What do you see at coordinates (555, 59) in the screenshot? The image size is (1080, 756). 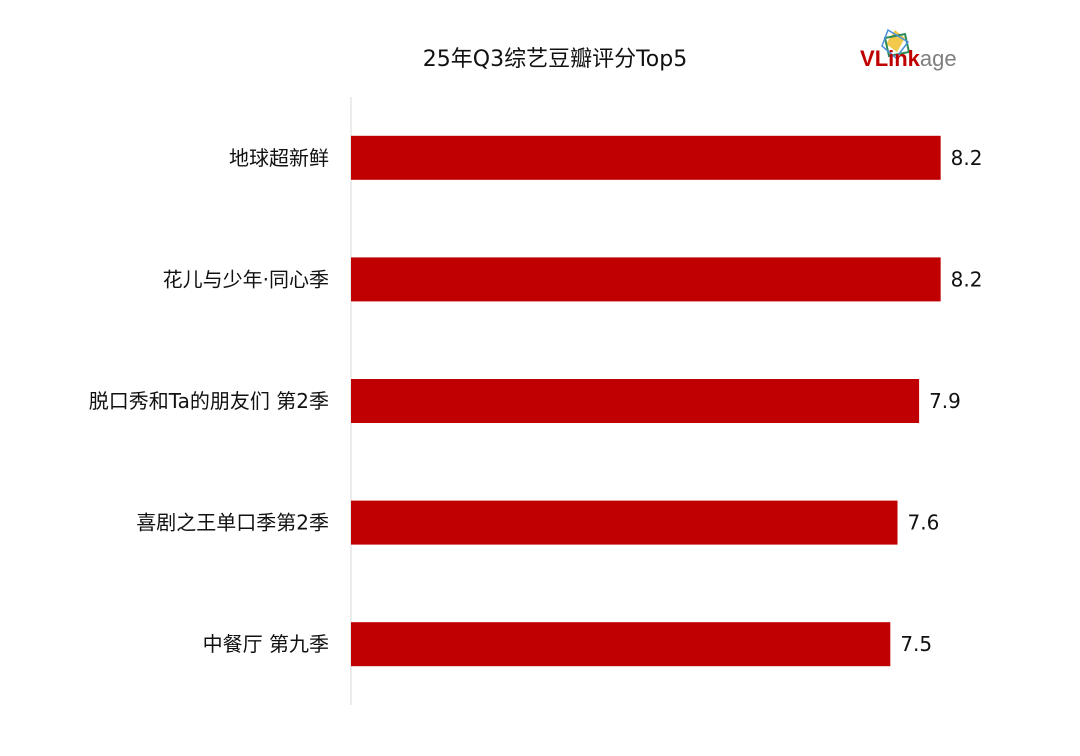 I see `chart-title: 25年Q3综艺豆瓣评分Top5` at bounding box center [555, 59].